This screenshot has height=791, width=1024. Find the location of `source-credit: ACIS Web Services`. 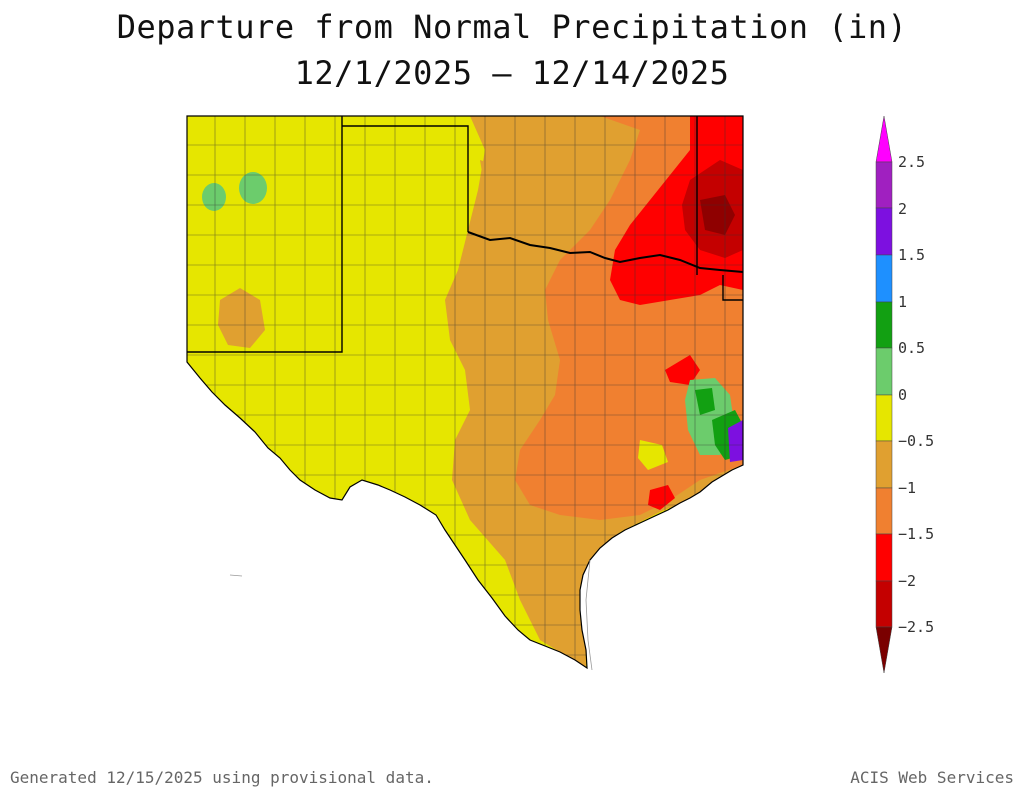

source-credit: ACIS Web Services is located at coordinates (932, 777).